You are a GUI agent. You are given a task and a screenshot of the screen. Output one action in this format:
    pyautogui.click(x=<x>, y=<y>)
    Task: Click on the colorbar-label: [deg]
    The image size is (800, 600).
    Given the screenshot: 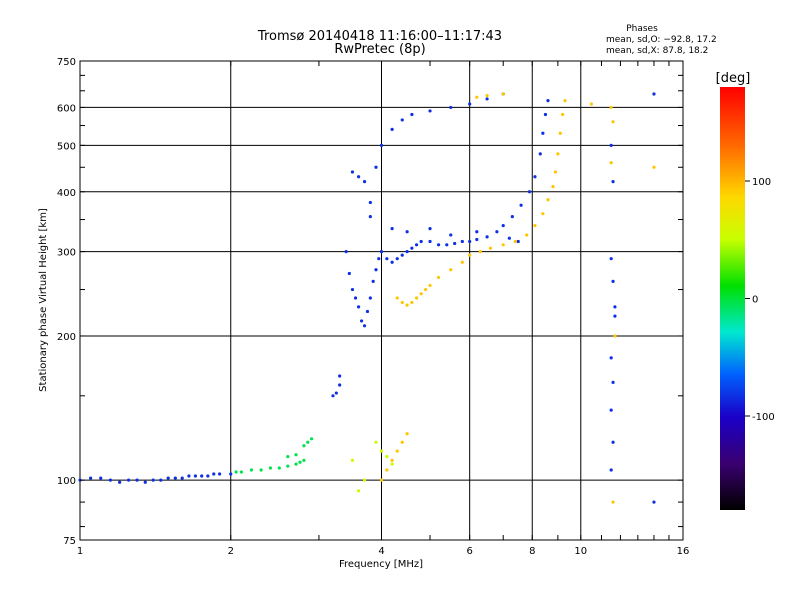 What is the action you would take?
    pyautogui.click(x=733, y=78)
    